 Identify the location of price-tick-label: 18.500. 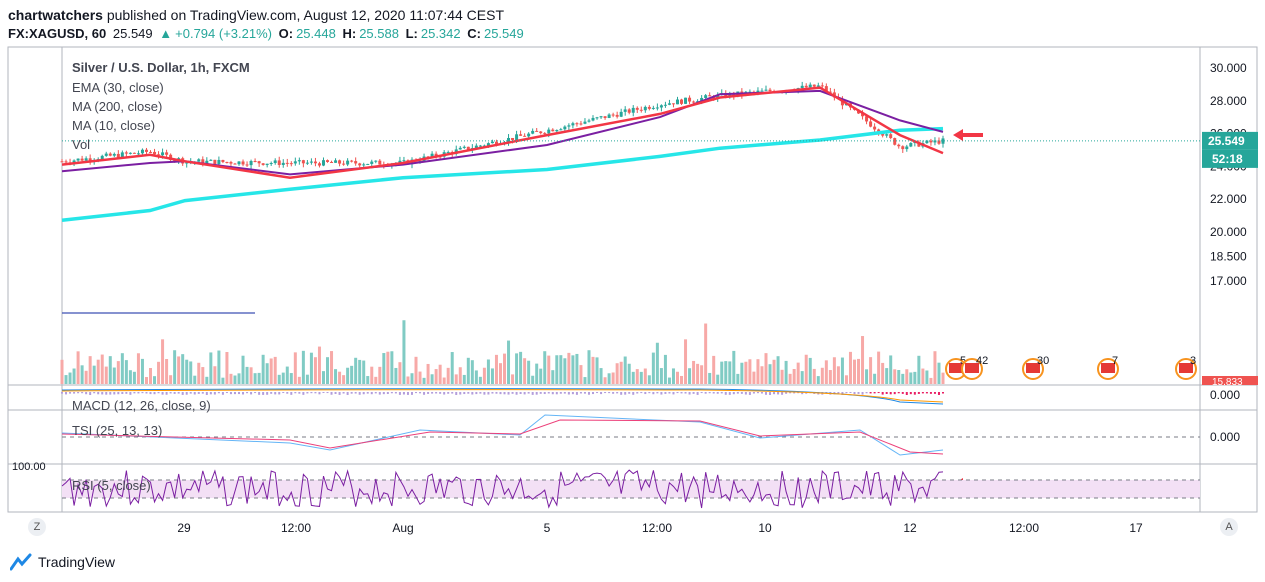
(1228, 256).